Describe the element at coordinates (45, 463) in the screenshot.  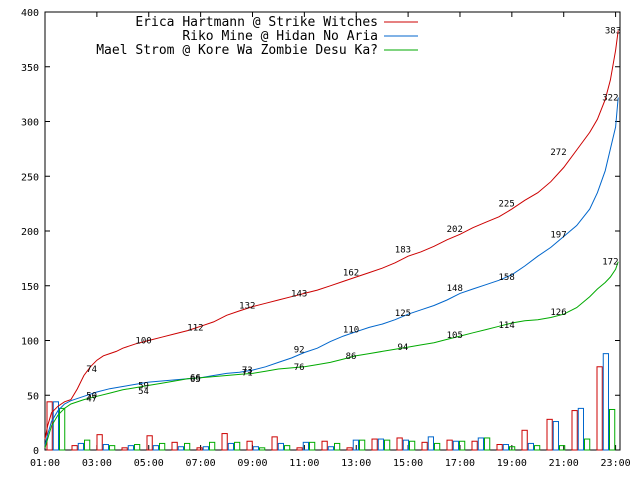
I see `x-tick-label: 01:00` at that location.